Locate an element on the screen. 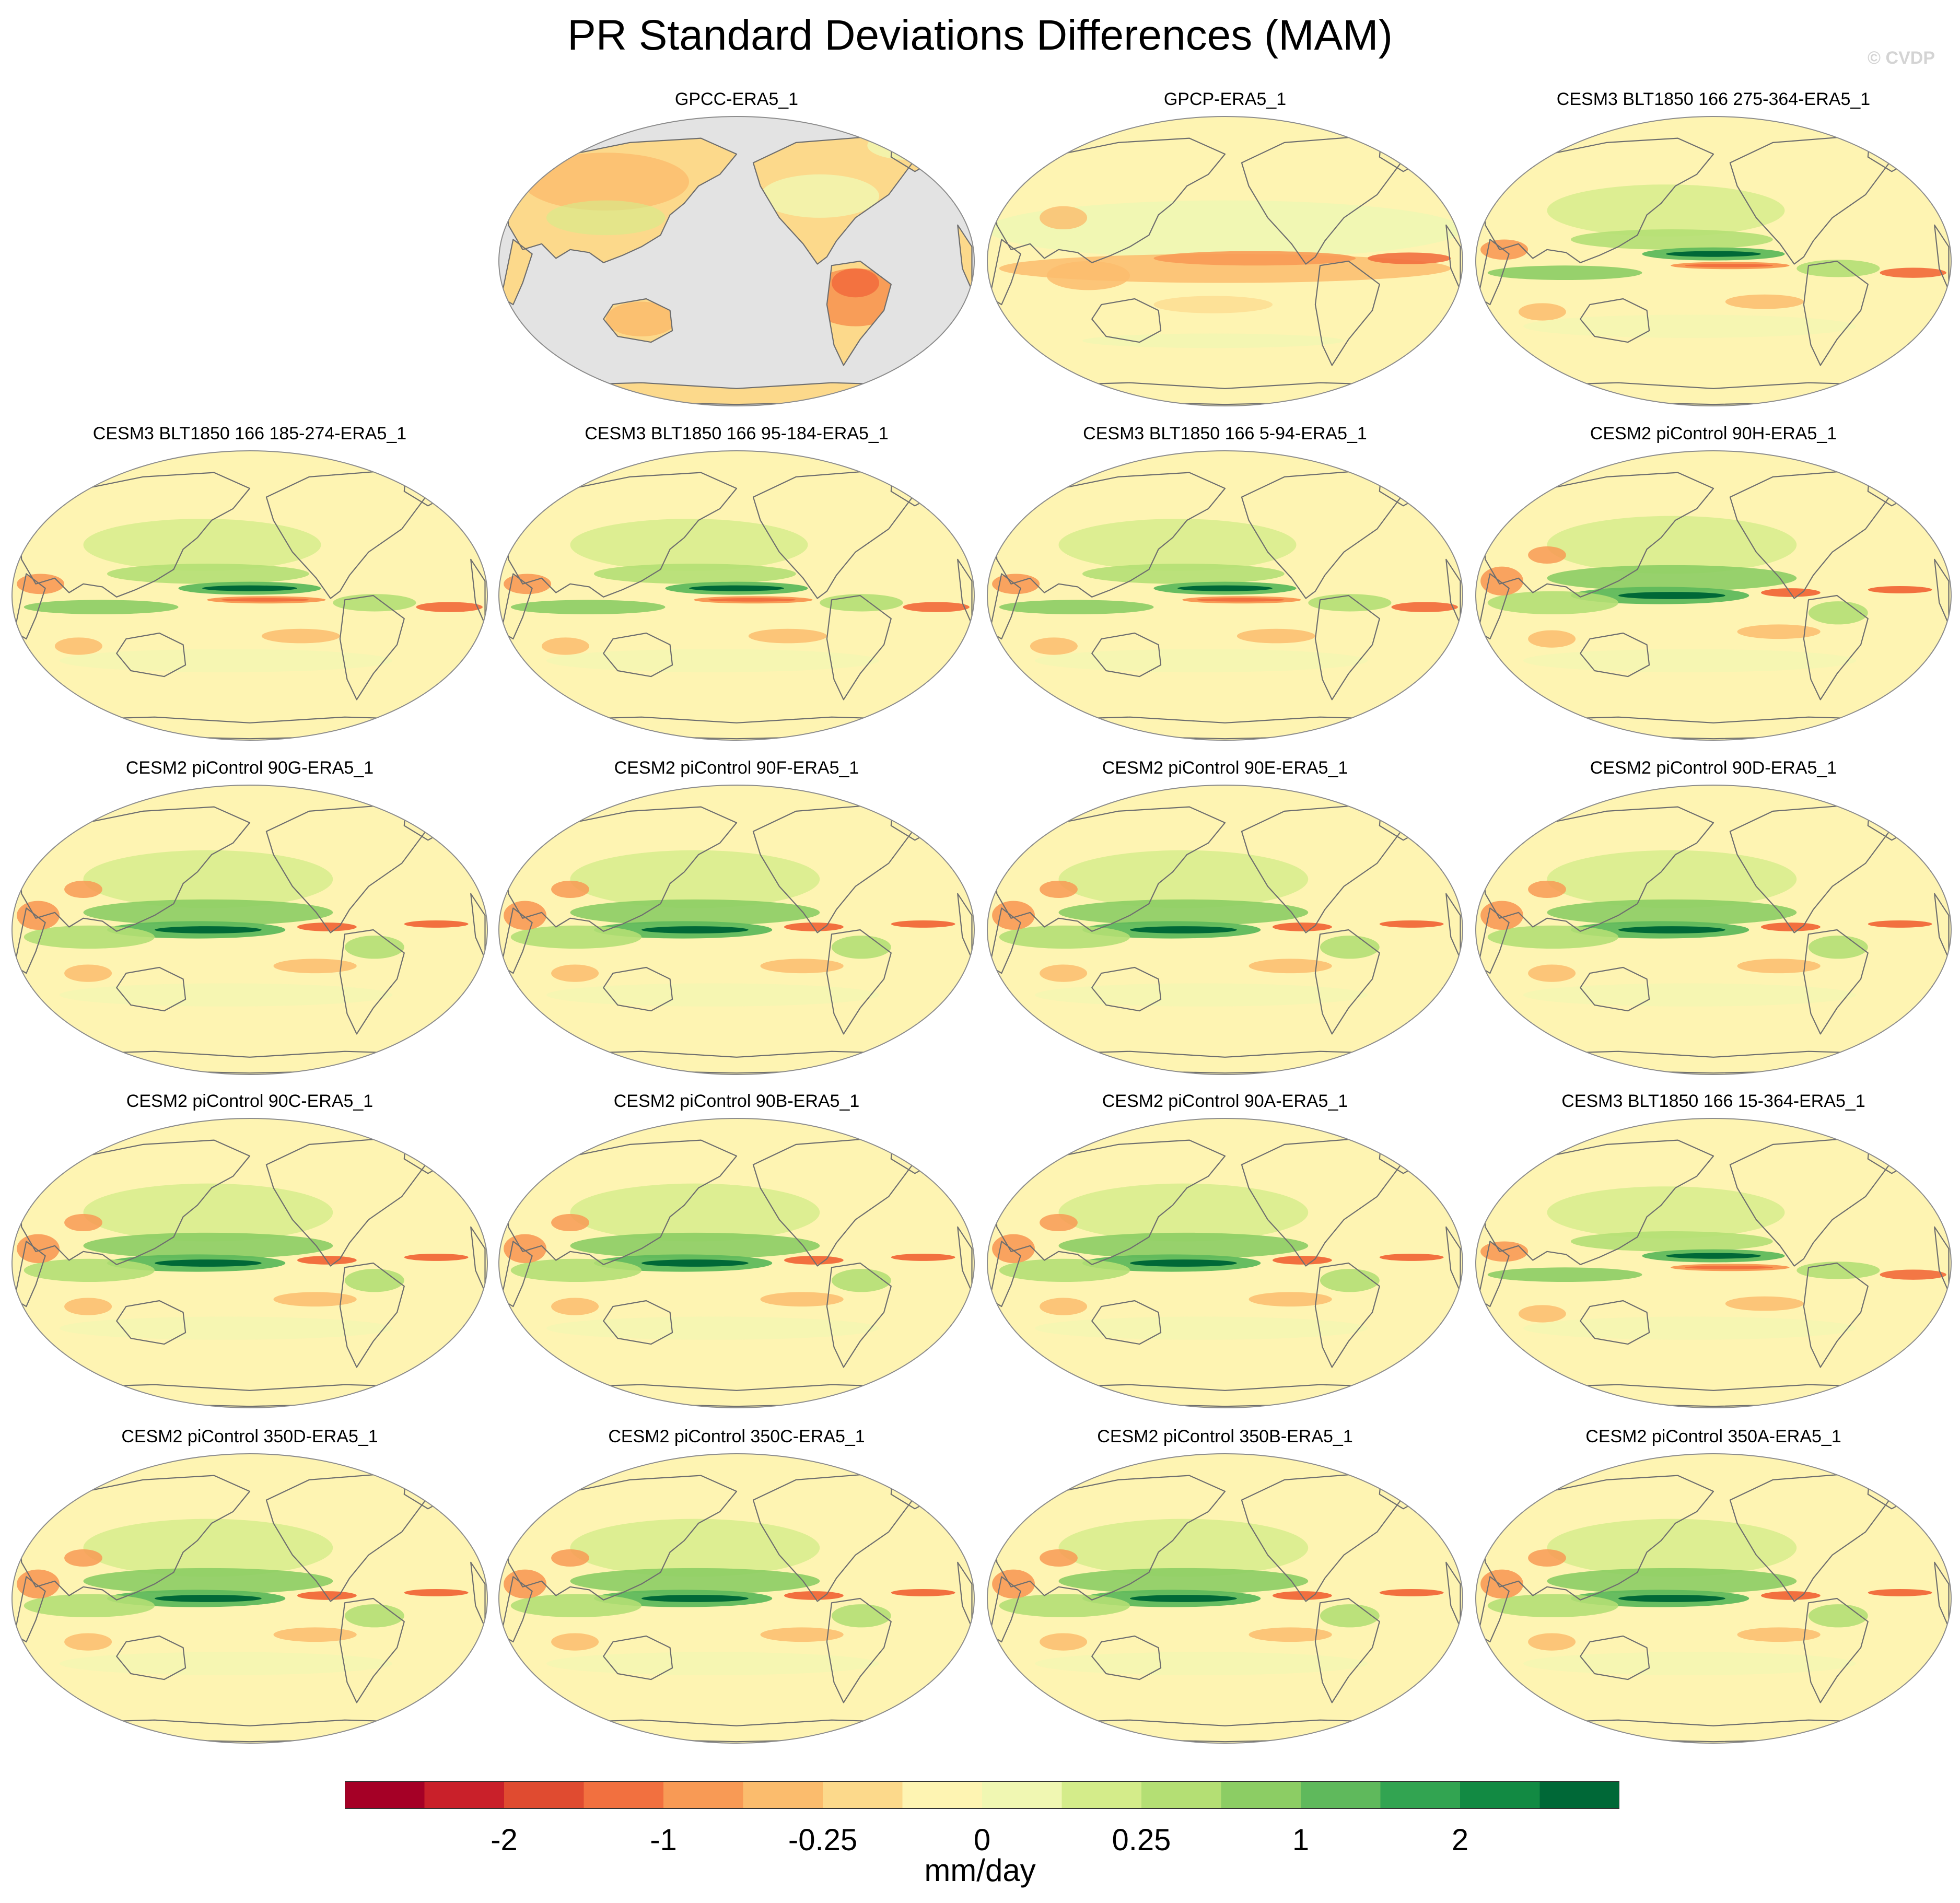  colorbar-unit-label: mm/day is located at coordinates (980, 1870).